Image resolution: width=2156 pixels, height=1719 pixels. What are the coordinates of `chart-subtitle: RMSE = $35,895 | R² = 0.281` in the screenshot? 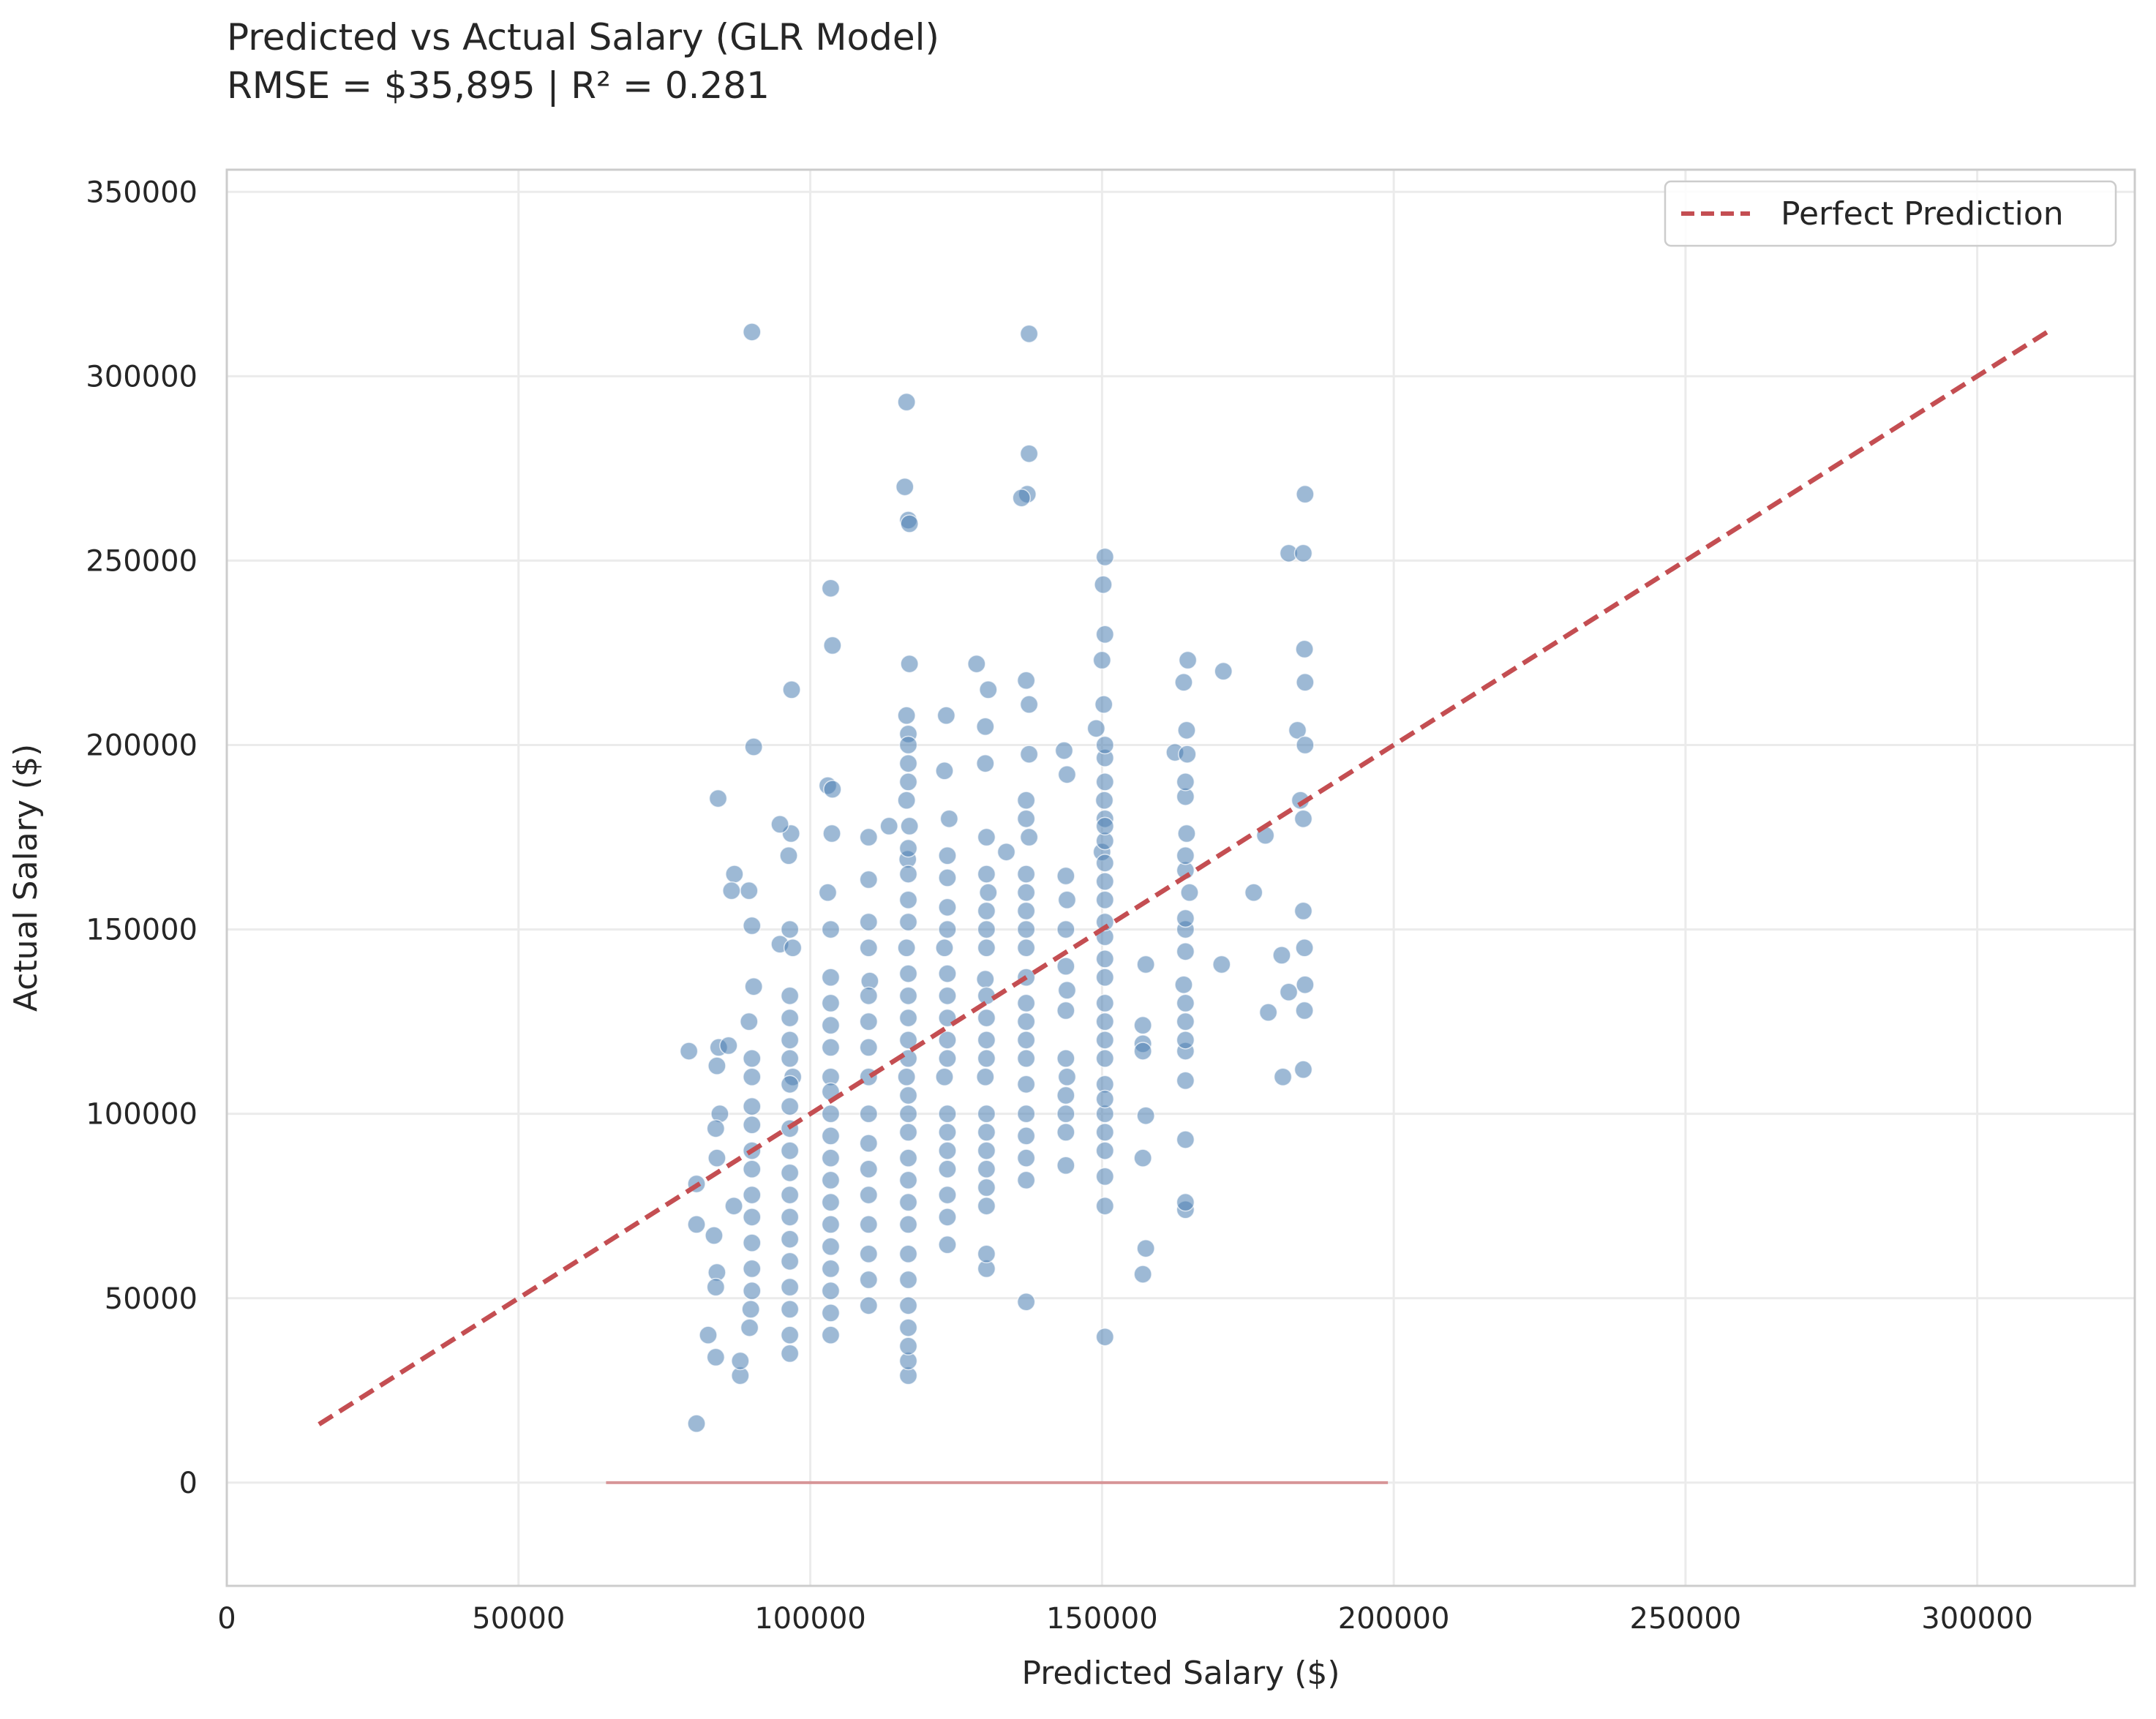 It's located at (498, 85).